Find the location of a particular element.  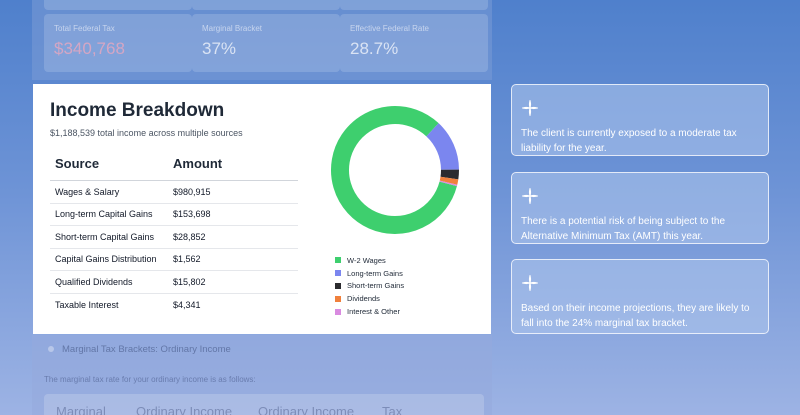

row-amount: $28,852 is located at coordinates (189, 236).